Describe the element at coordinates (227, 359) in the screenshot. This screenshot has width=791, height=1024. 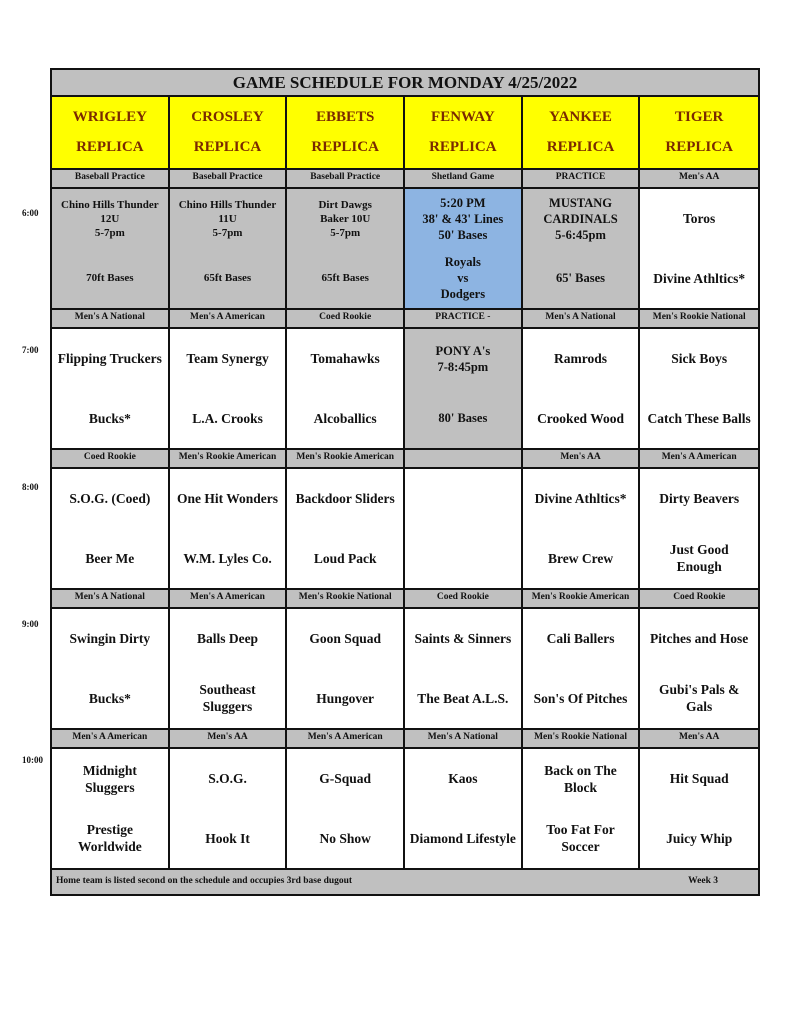
I see `cell-line: Team Synergy` at that location.